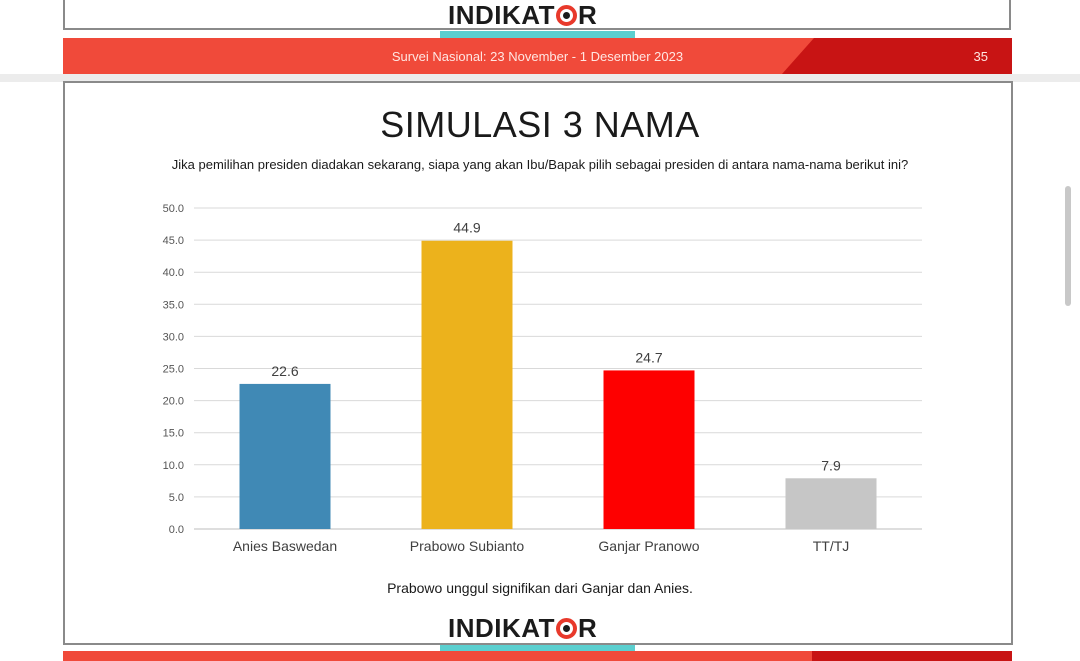 This screenshot has height=661, width=1080. What do you see at coordinates (588, 15) in the screenshot?
I see `logo-text-right: R` at bounding box center [588, 15].